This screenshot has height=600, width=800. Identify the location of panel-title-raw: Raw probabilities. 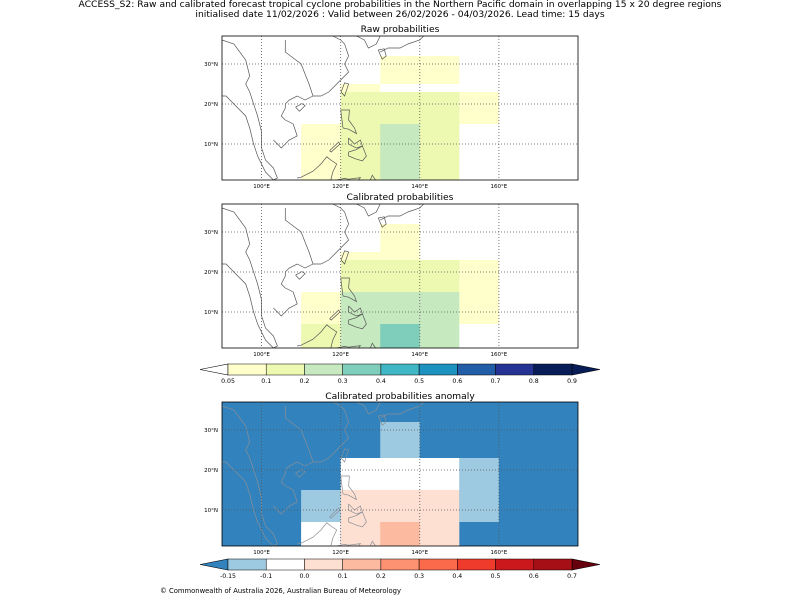
(400, 29).